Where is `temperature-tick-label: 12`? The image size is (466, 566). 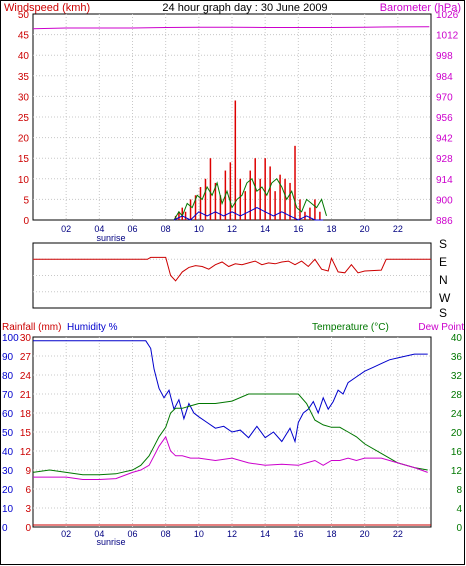 temperature-tick-label: 12 is located at coordinates (457, 471).